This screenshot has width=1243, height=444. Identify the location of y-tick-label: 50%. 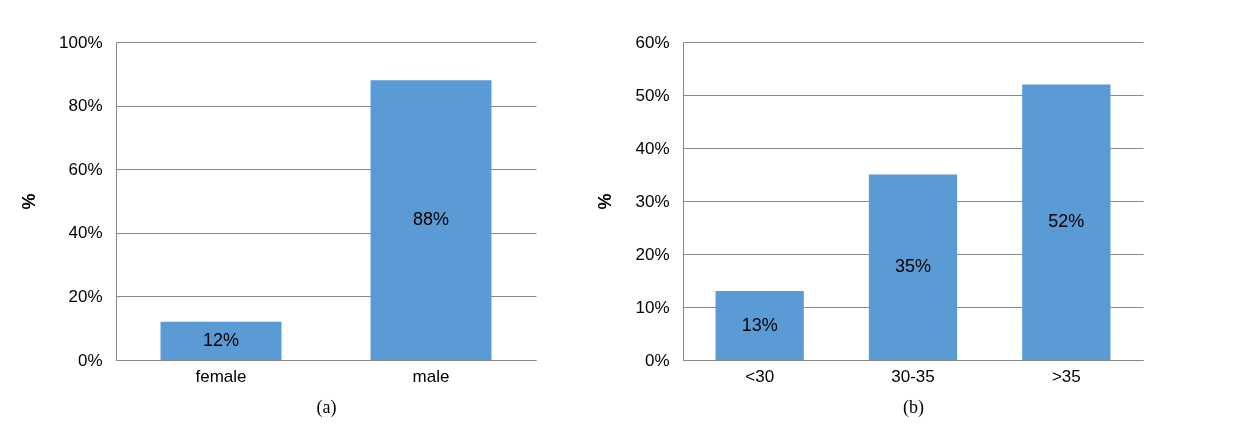
(652, 95).